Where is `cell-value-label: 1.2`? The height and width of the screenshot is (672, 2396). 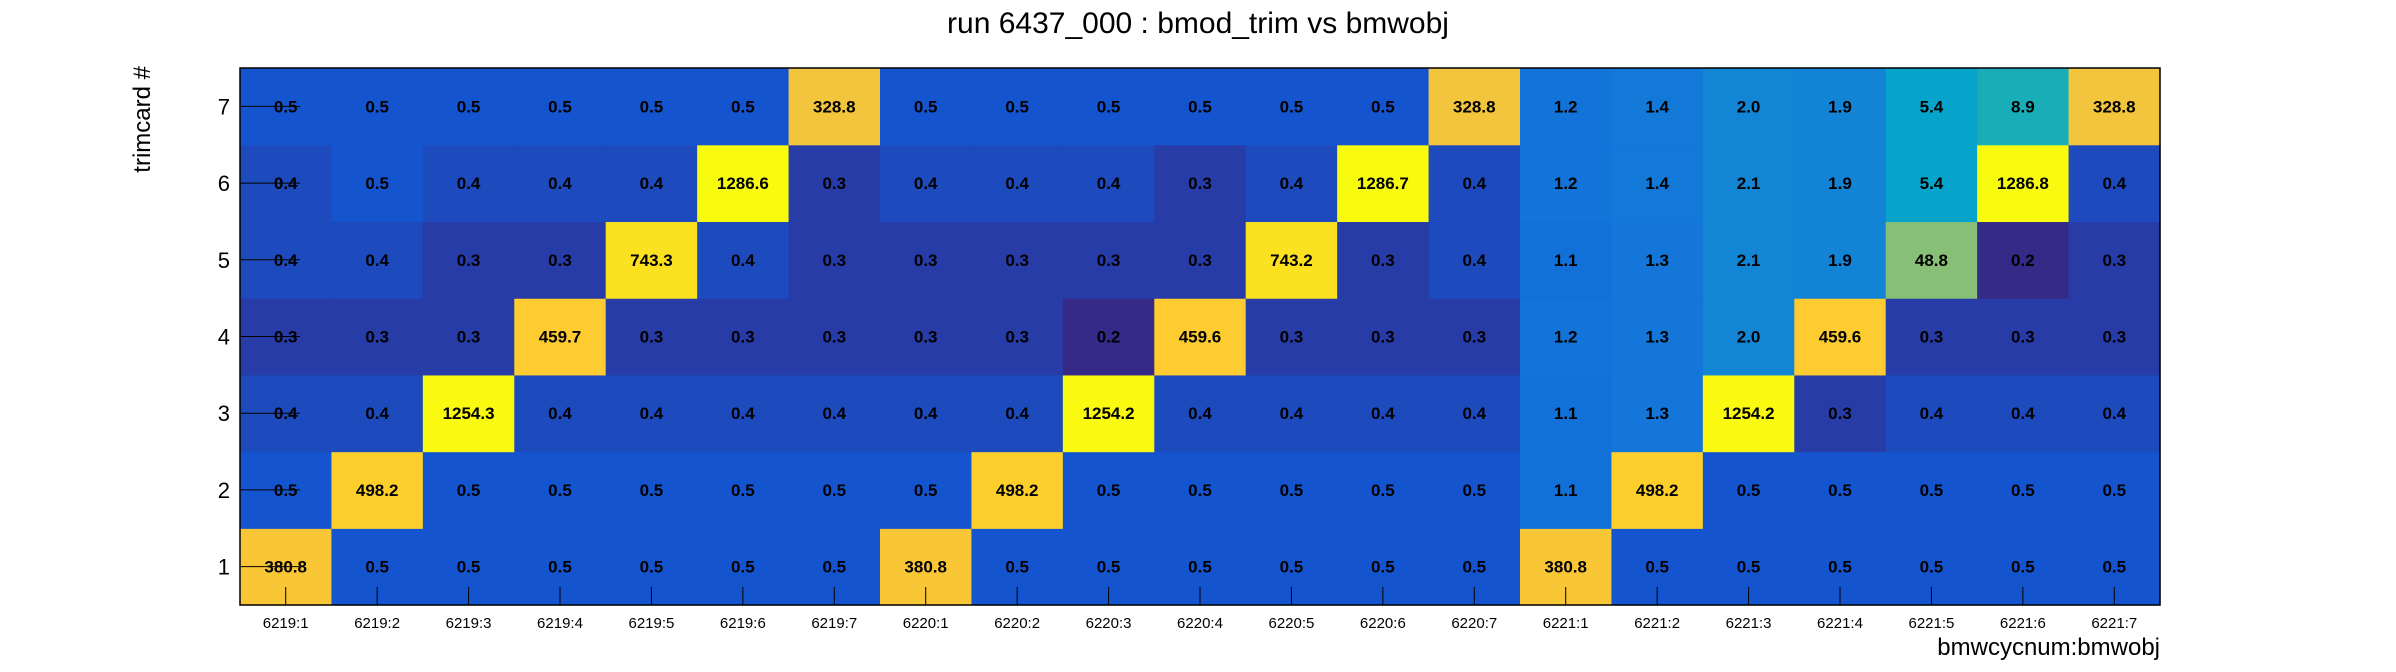
cell-value-label: 1.2 is located at coordinates (1566, 183).